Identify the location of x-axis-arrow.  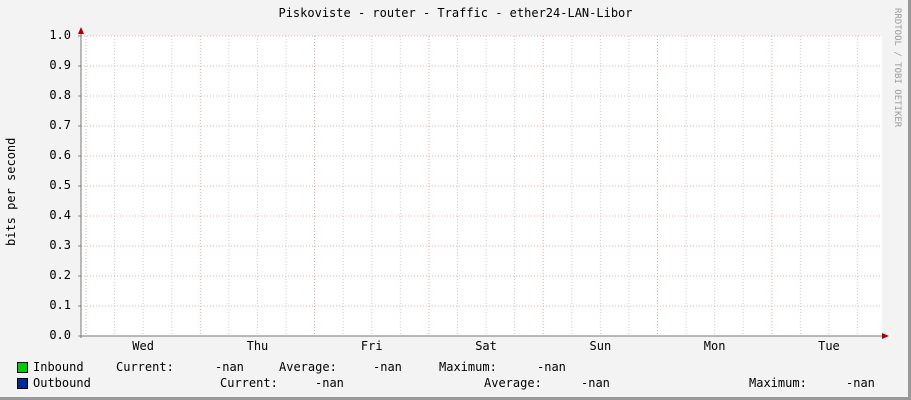
(885, 336).